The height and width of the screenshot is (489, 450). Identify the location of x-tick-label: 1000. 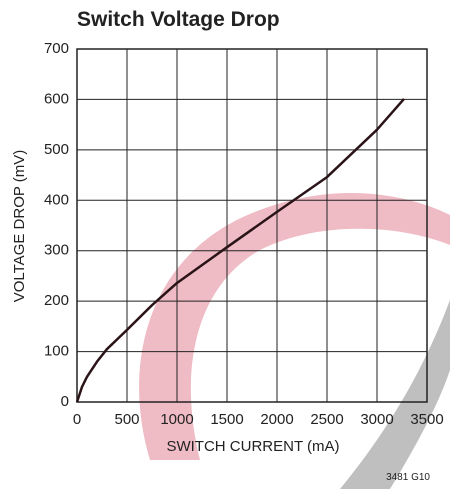
(176, 419).